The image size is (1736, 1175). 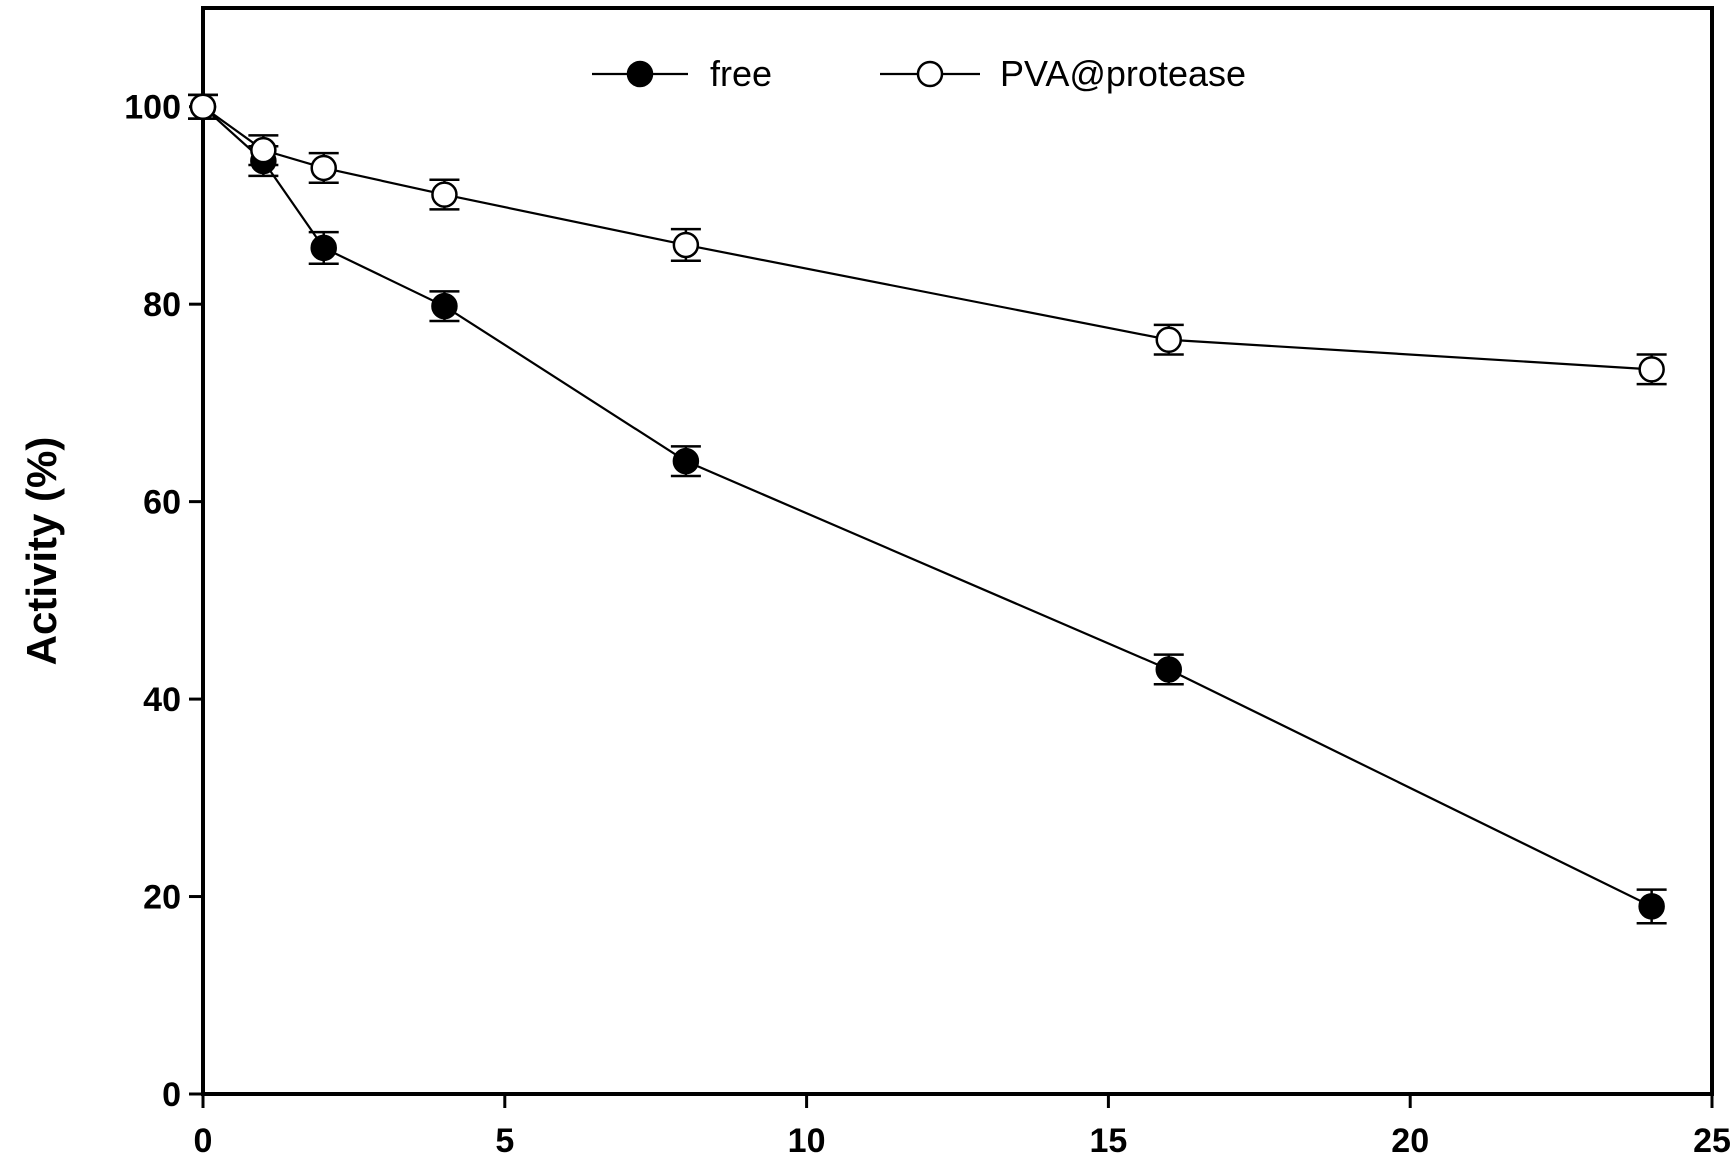 I want to click on y-tick-label: 100, so click(x=152, y=108).